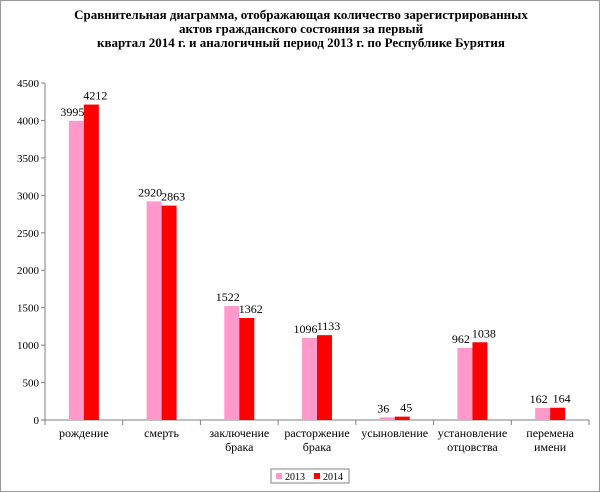 The height and width of the screenshot is (493, 600). Describe the element at coordinates (472, 440) in the screenshot. I see `x-tick-label: установление отцовства` at that location.